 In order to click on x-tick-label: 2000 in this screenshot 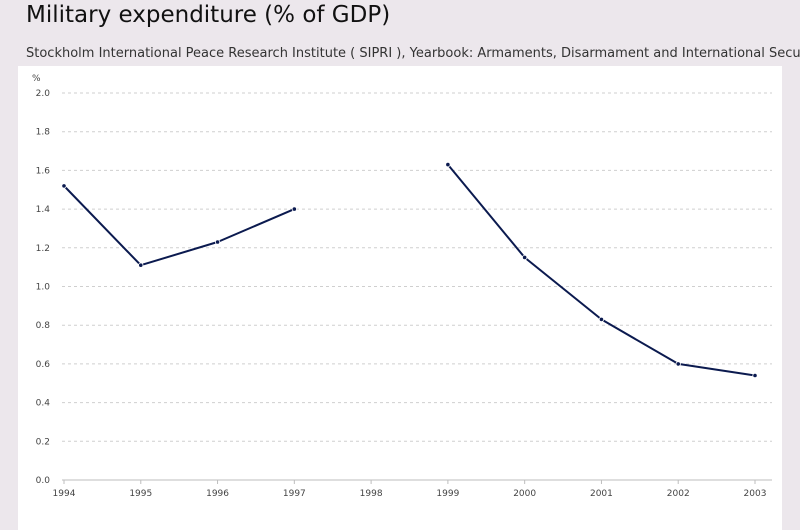, I will do `click(524, 494)`.